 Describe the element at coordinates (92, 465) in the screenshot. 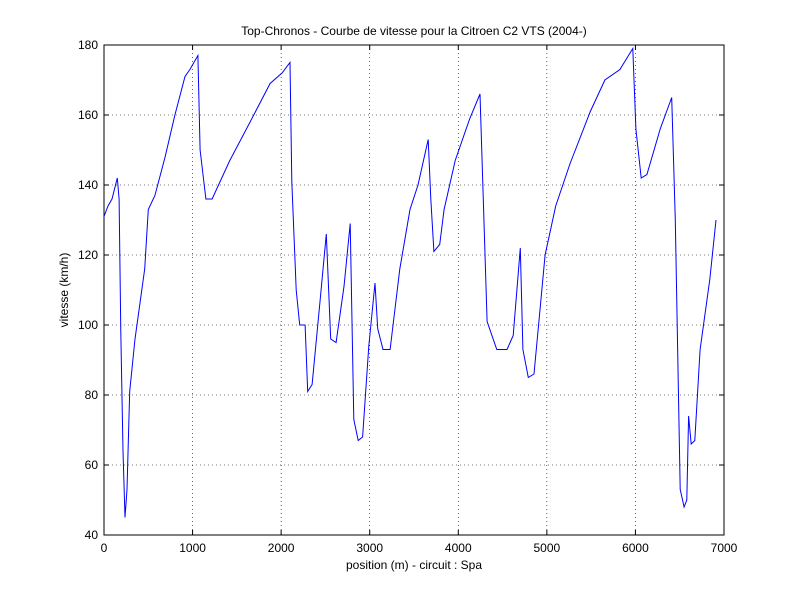

I see `y-tick-label: 60` at that location.